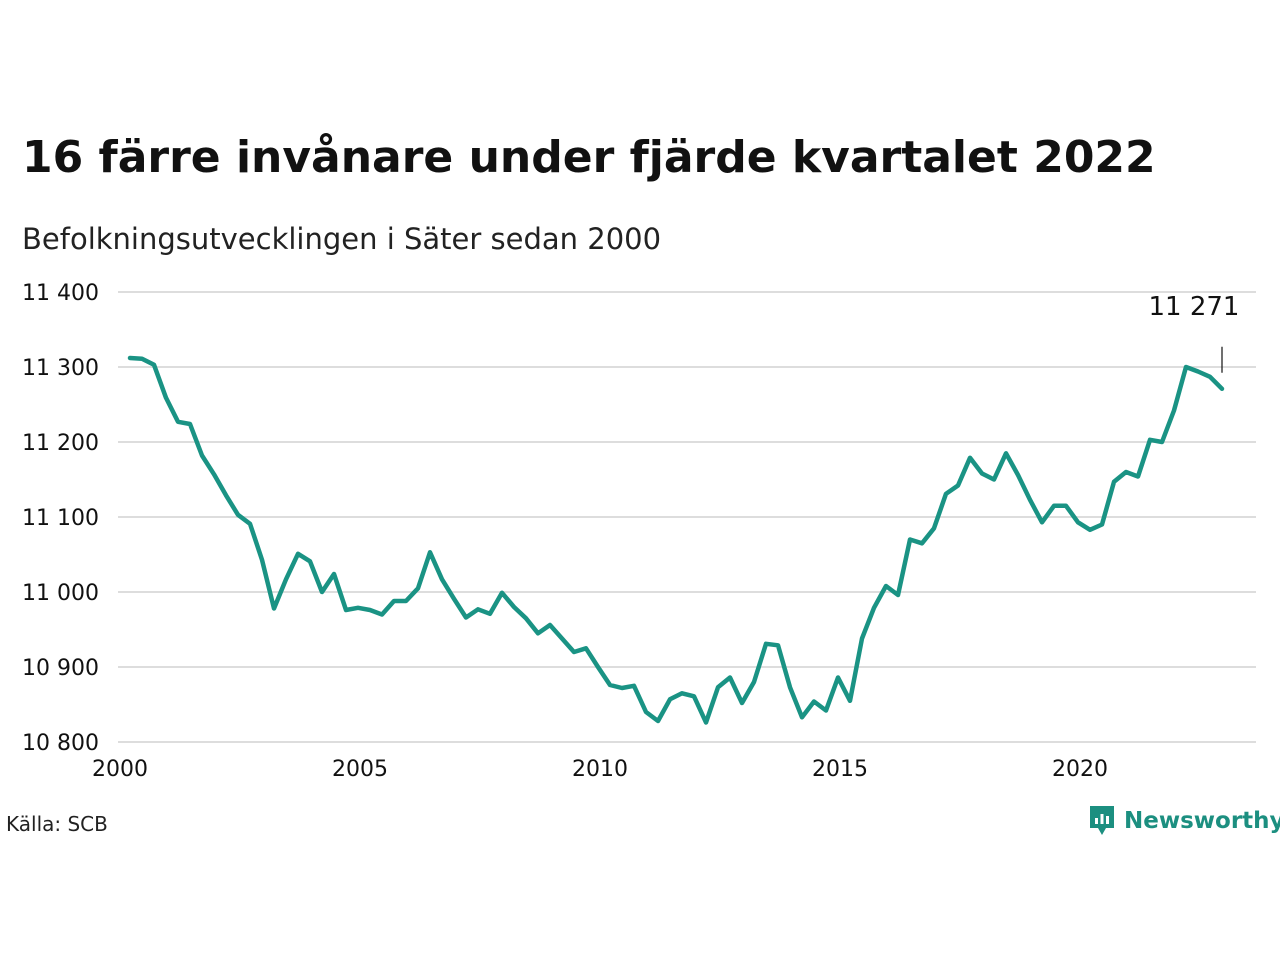 This screenshot has width=1280, height=960. Describe the element at coordinates (60, 368) in the screenshot. I see `y-tick-label: 11 300` at that location.